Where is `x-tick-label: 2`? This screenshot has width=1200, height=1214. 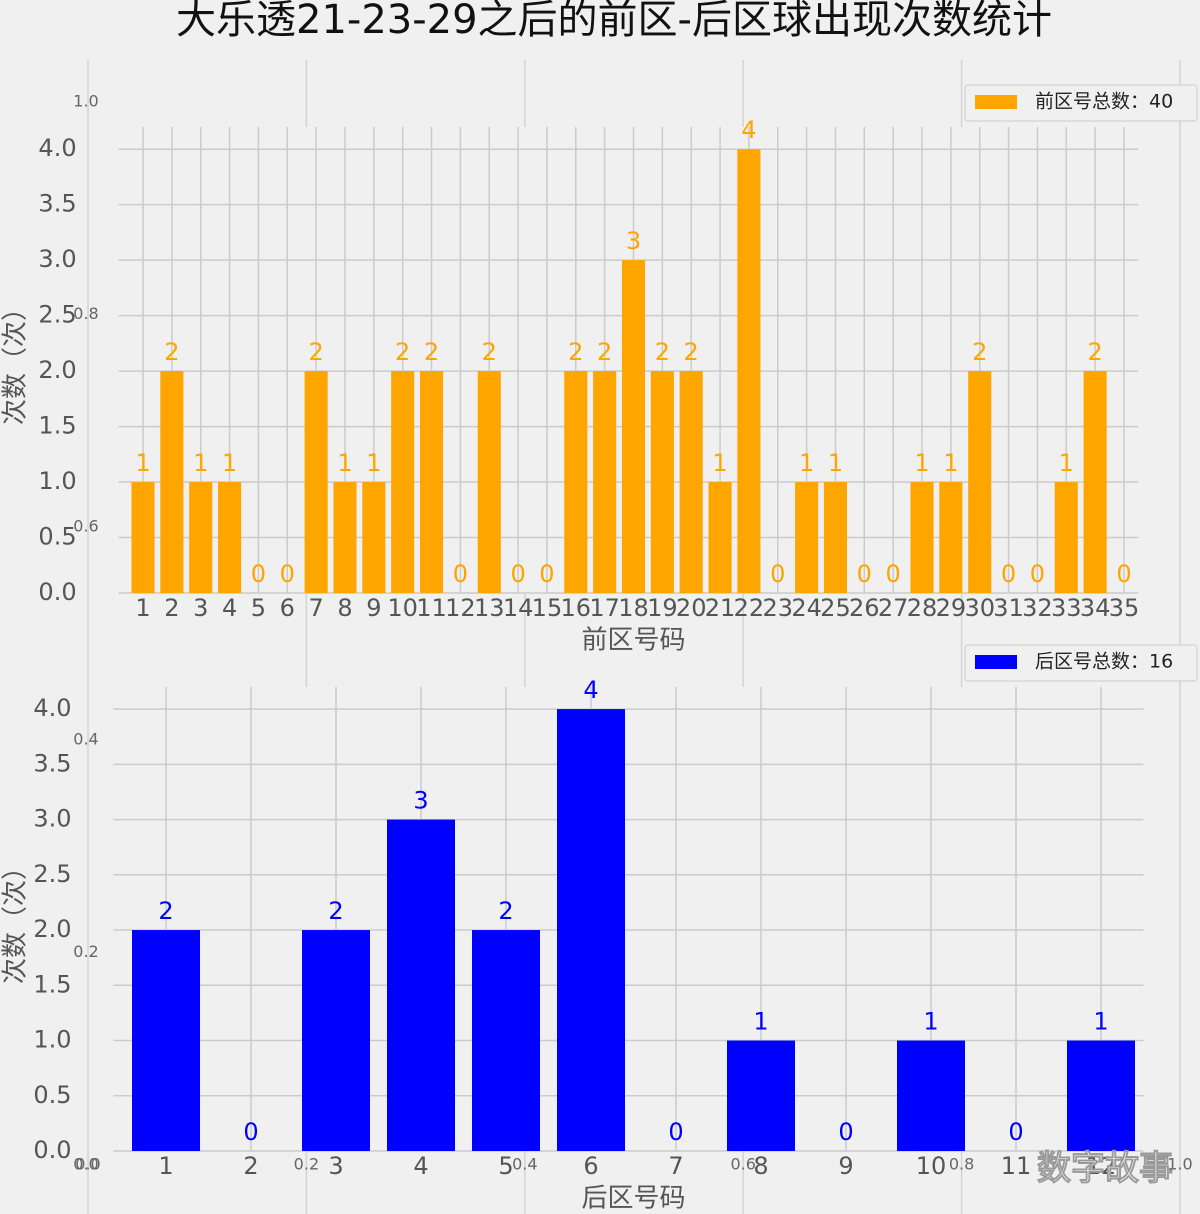
x-tick-label: 2 is located at coordinates (171, 608).